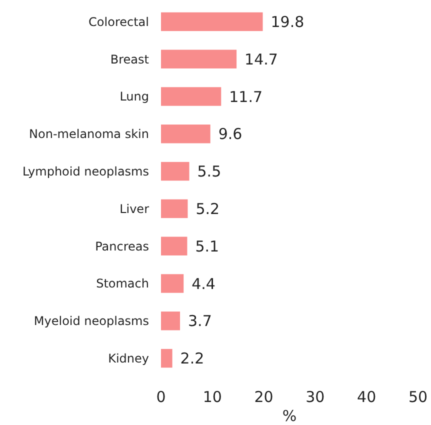 Image resolution: width=431 pixels, height=425 pixels. I want to click on x-tick-label: 0, so click(161, 397).